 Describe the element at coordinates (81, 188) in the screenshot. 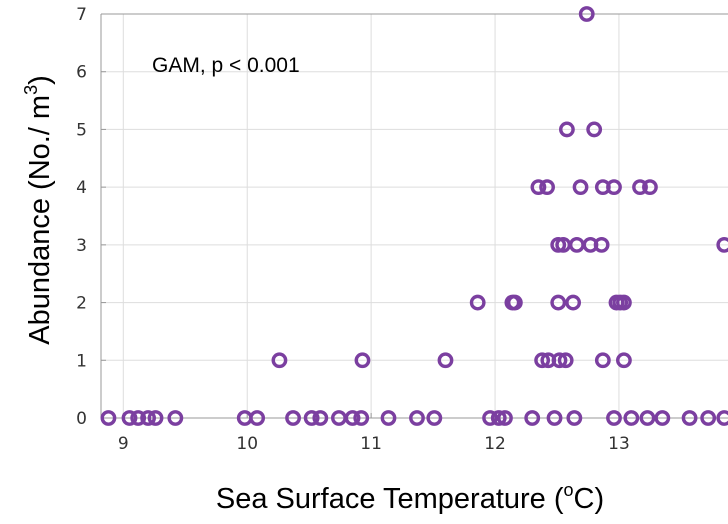

I see `y-tick-label: 4` at that location.